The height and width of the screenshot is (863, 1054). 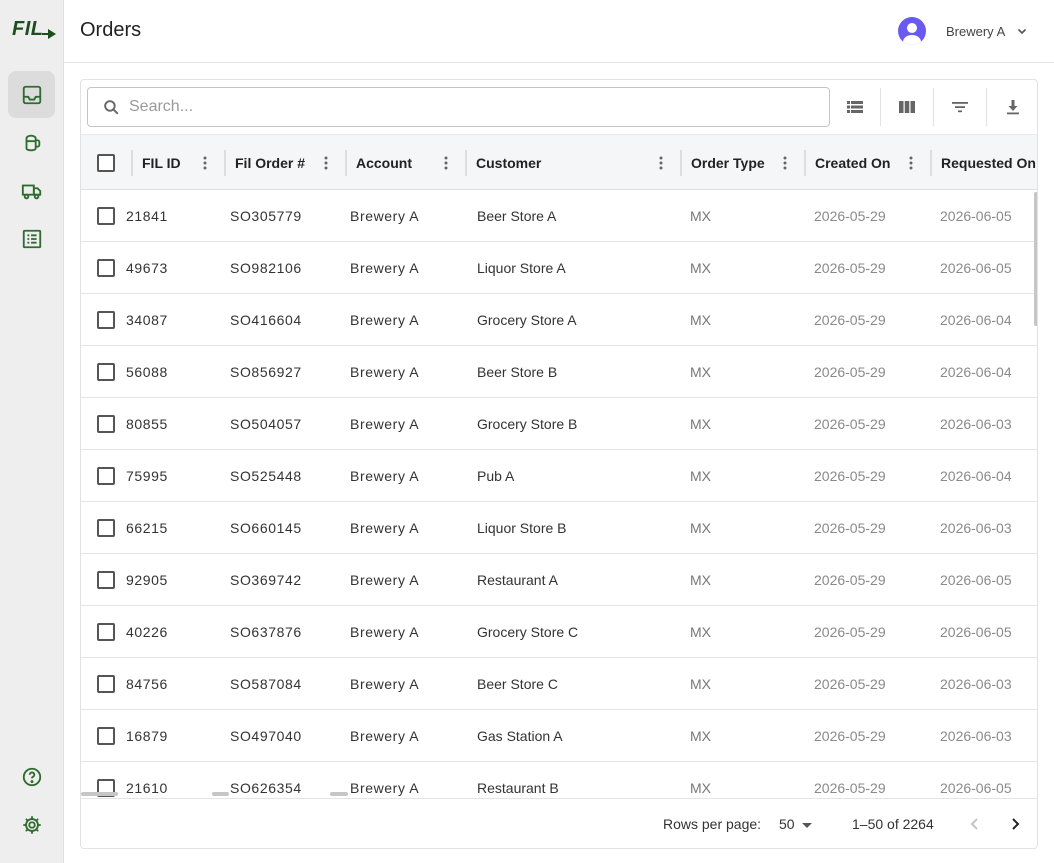 I want to click on fil-id-cell: 66215, so click(x=147, y=528).